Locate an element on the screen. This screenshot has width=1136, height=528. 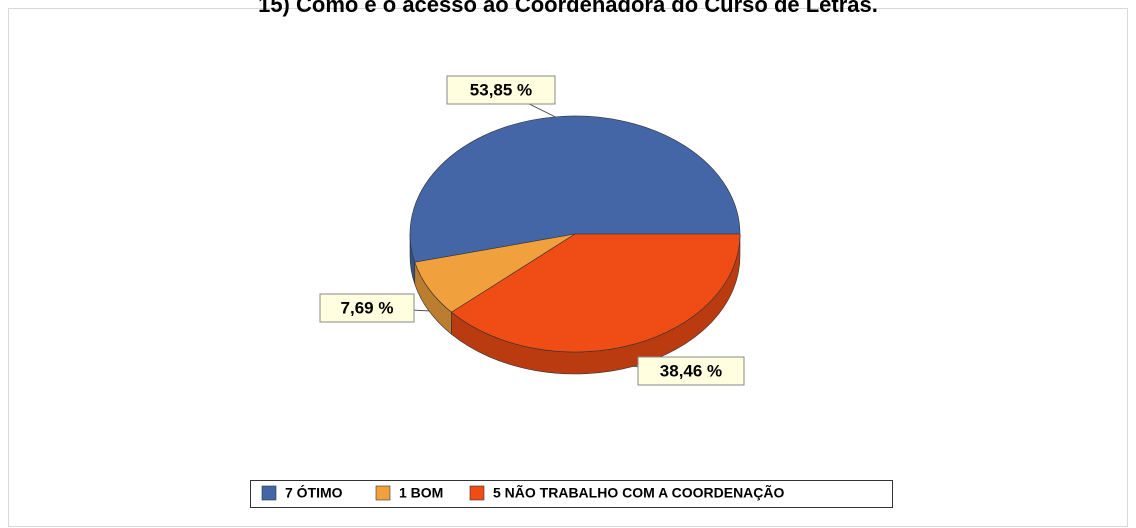
data-label: 38,46 % is located at coordinates (691, 370).